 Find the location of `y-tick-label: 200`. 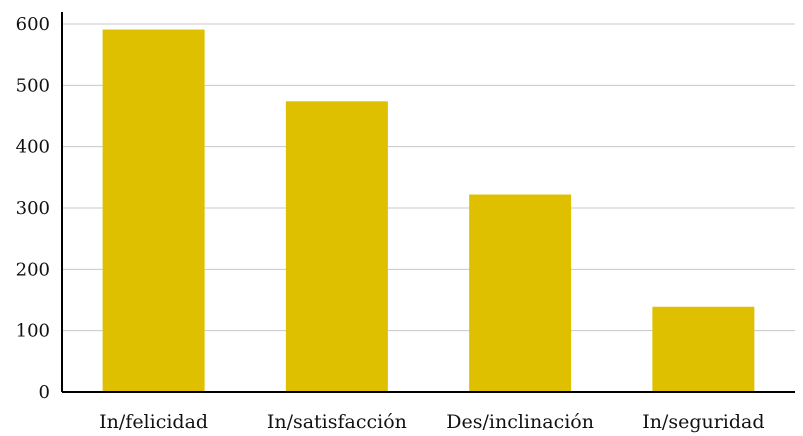

y-tick-label: 200 is located at coordinates (33, 269).